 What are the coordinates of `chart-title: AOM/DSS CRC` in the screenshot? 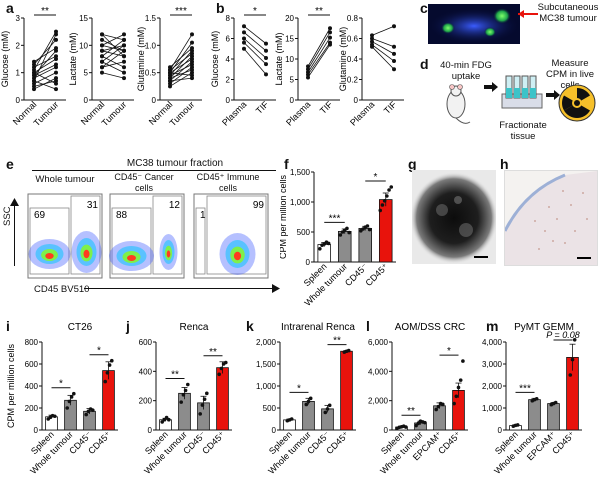 It's located at (430, 327).